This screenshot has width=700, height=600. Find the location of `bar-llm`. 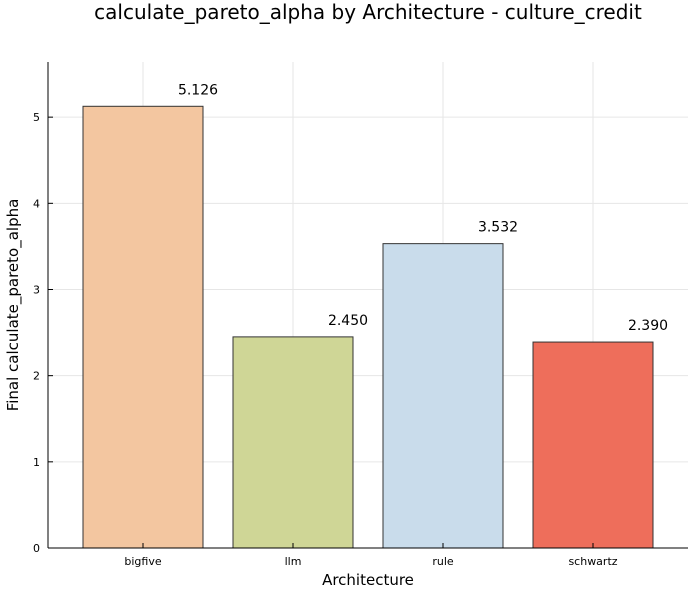

bar-llm is located at coordinates (293, 442).